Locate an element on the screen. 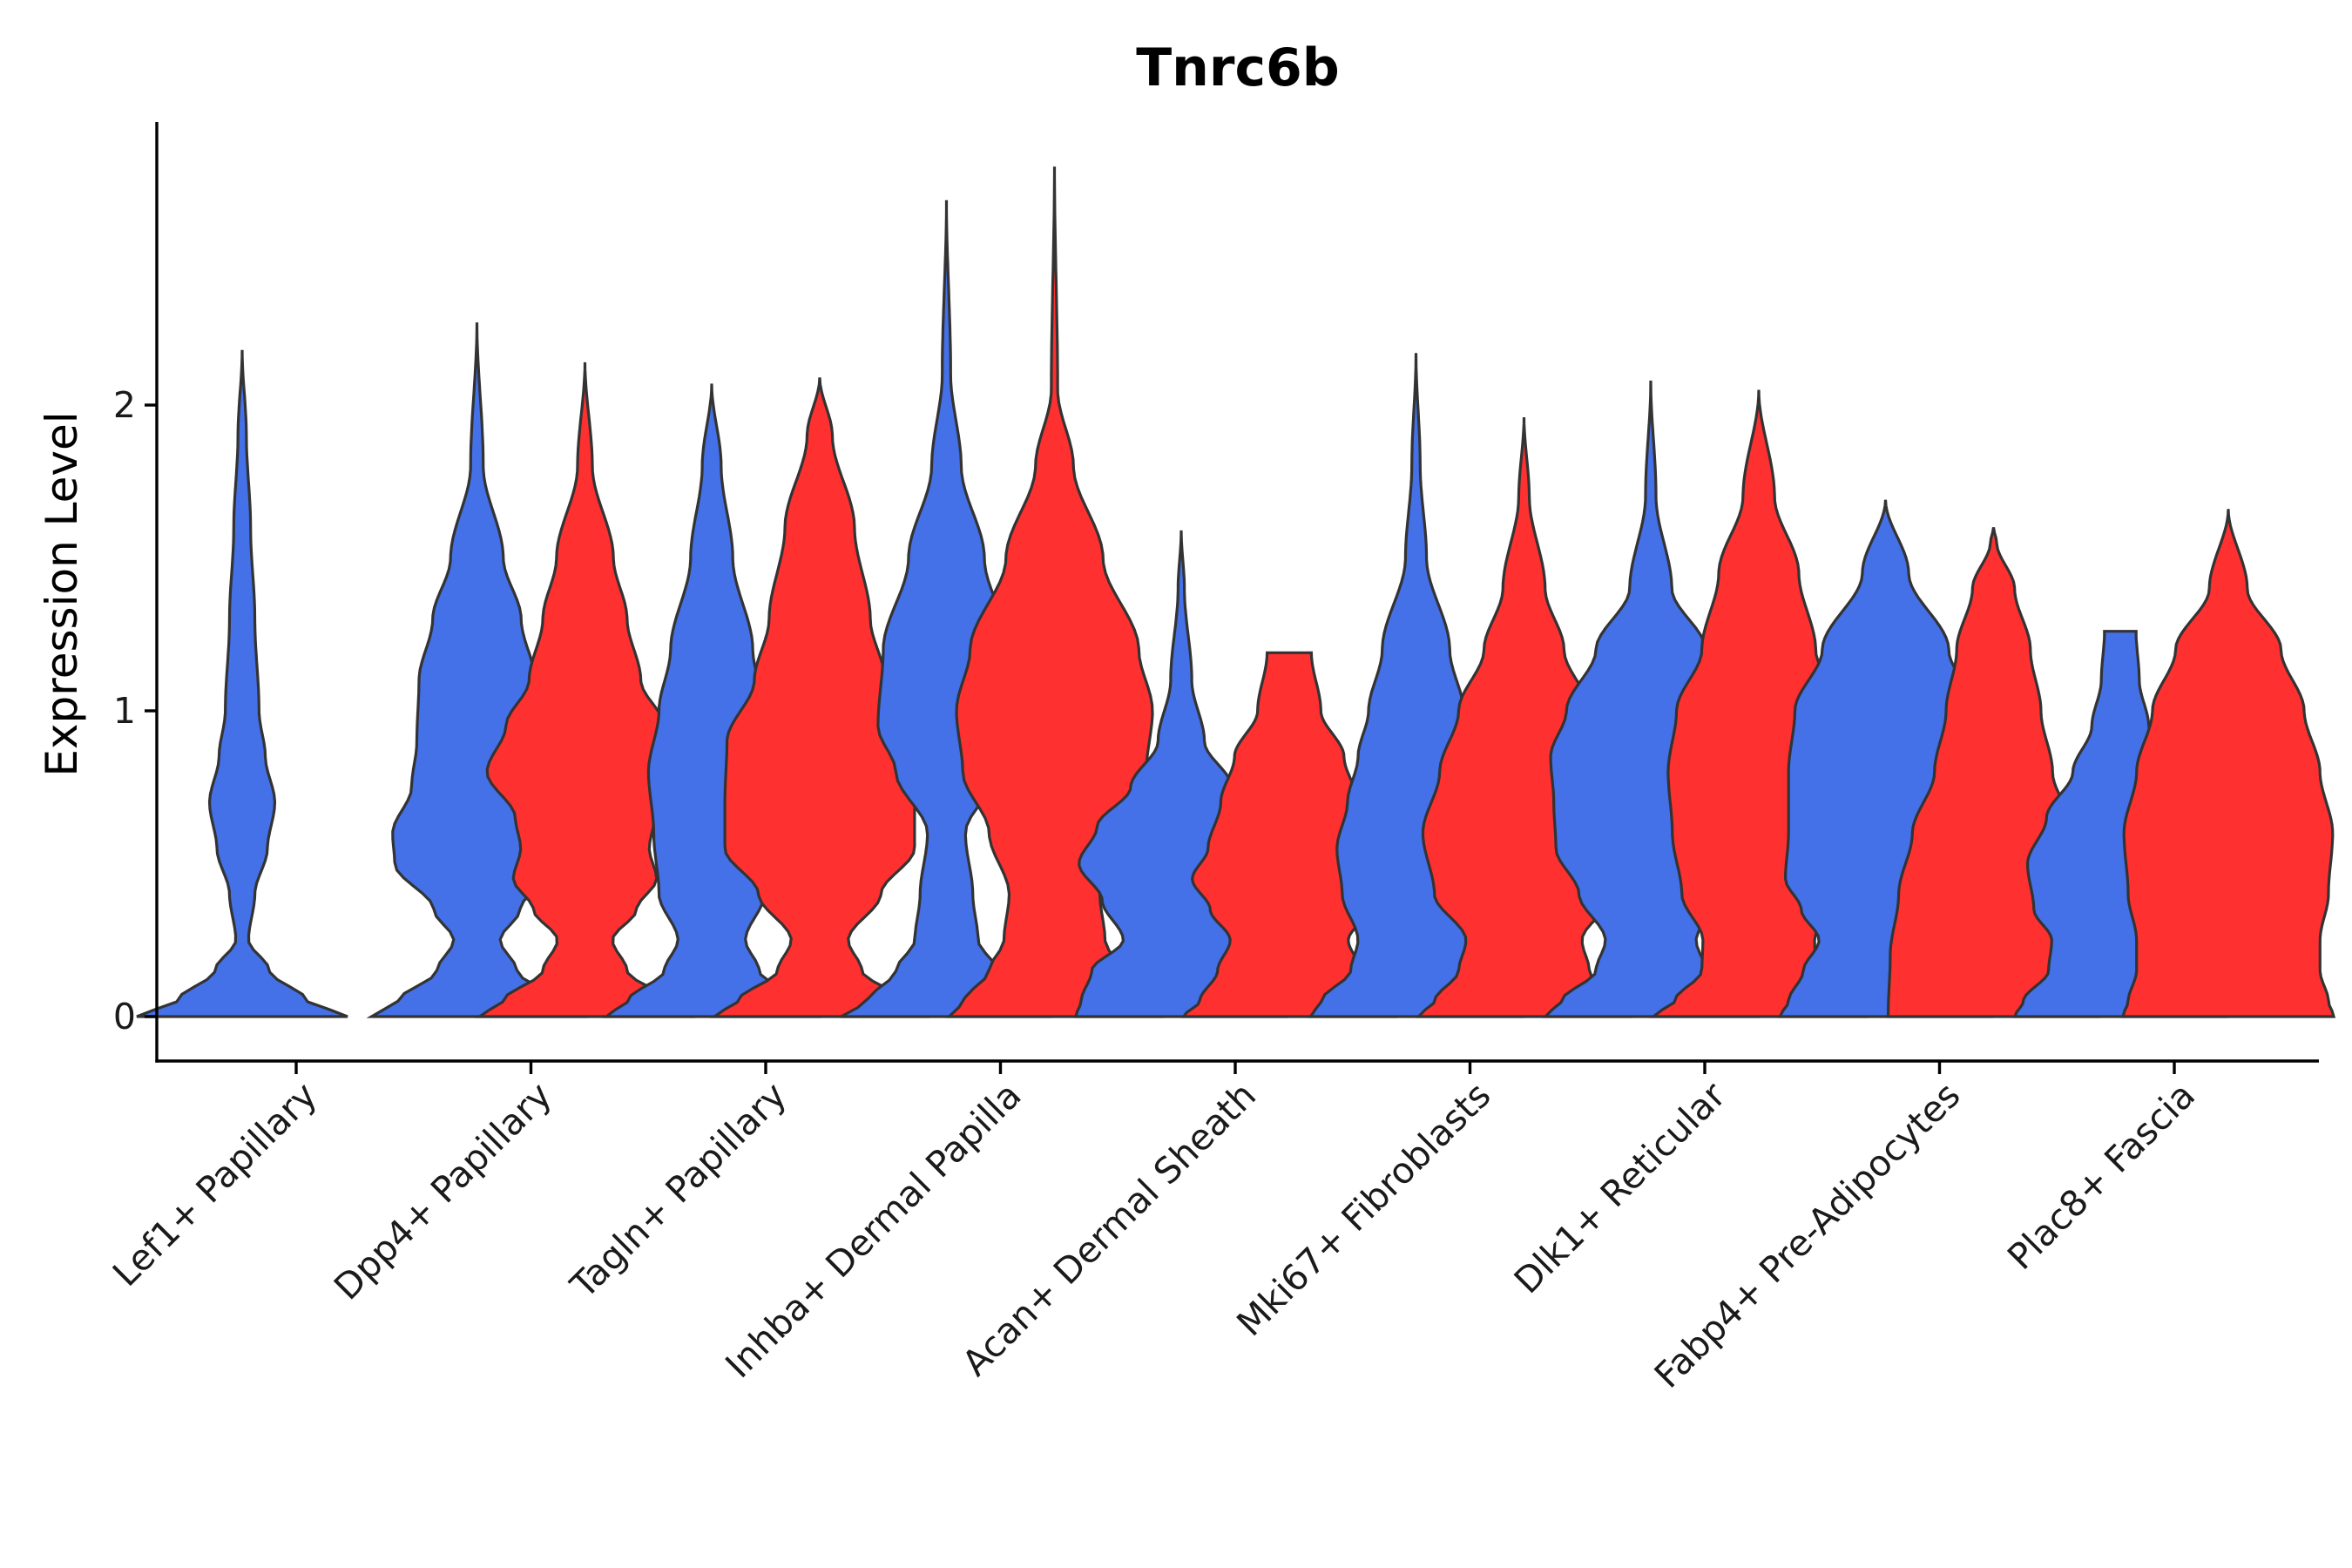 This screenshot has height=1568, width=2352. x-tick-label: Mki67+ Fibroblasts is located at coordinates (1364, 1209).